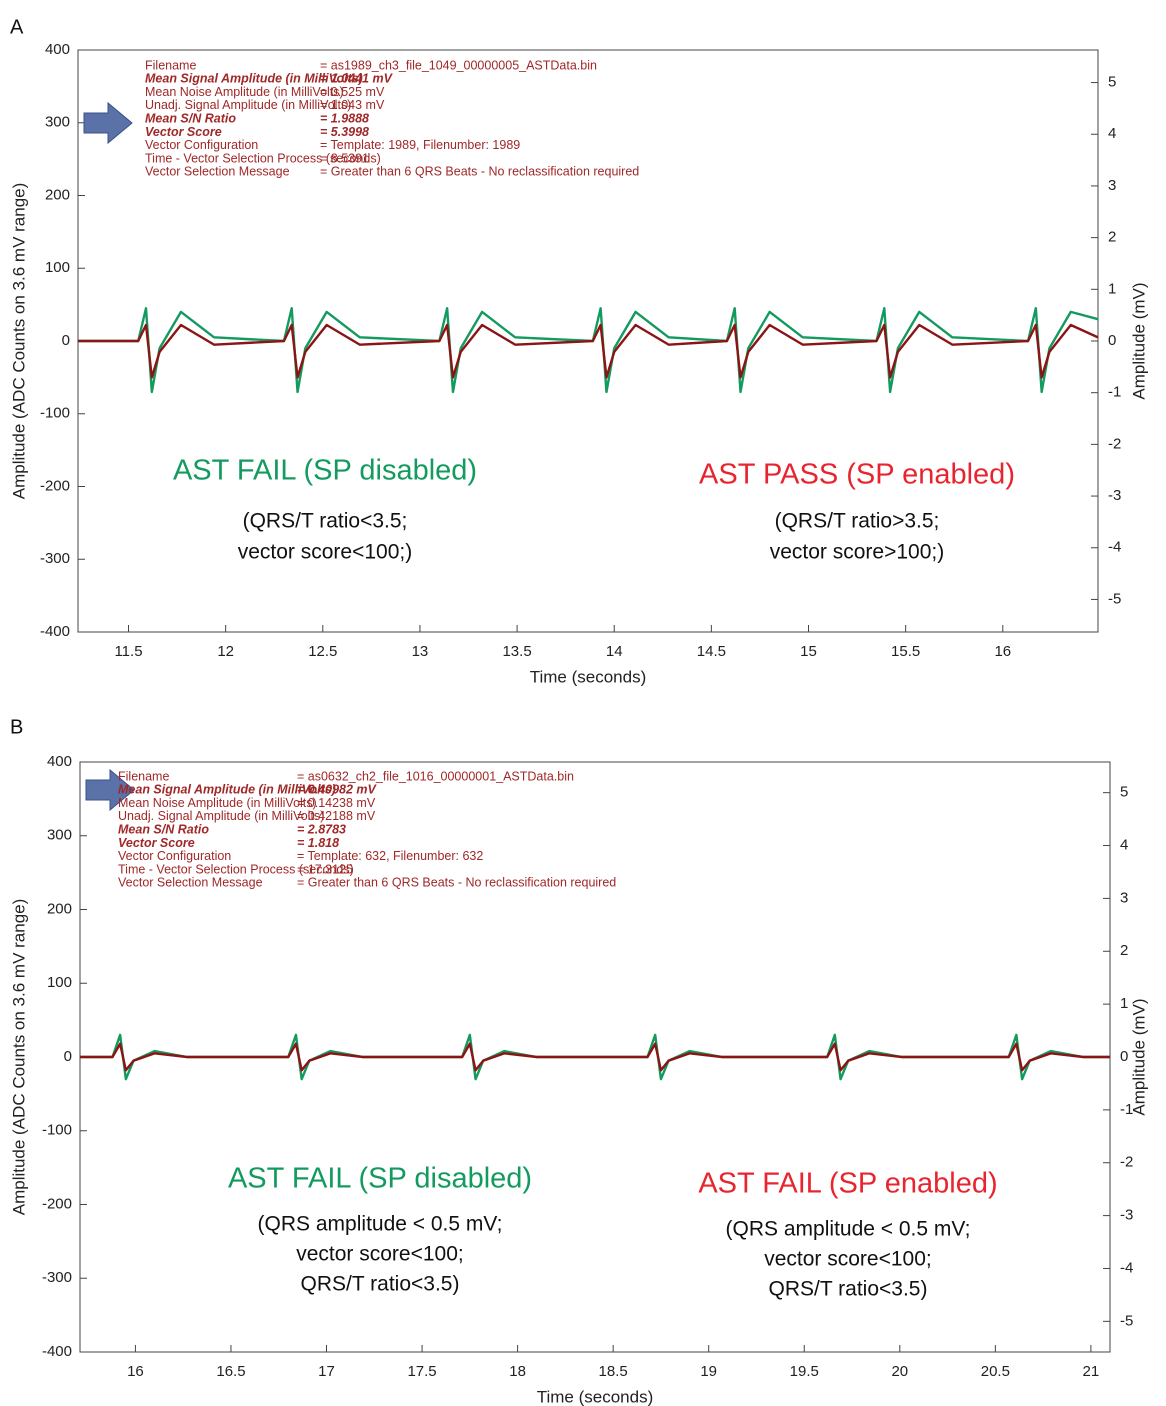  Describe the element at coordinates (17, 27) in the screenshot. I see `panel-label: A` at that location.